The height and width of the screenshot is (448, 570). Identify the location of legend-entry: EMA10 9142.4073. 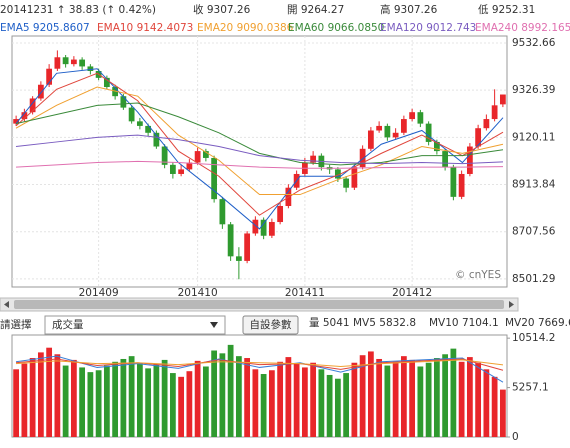
(145, 28).